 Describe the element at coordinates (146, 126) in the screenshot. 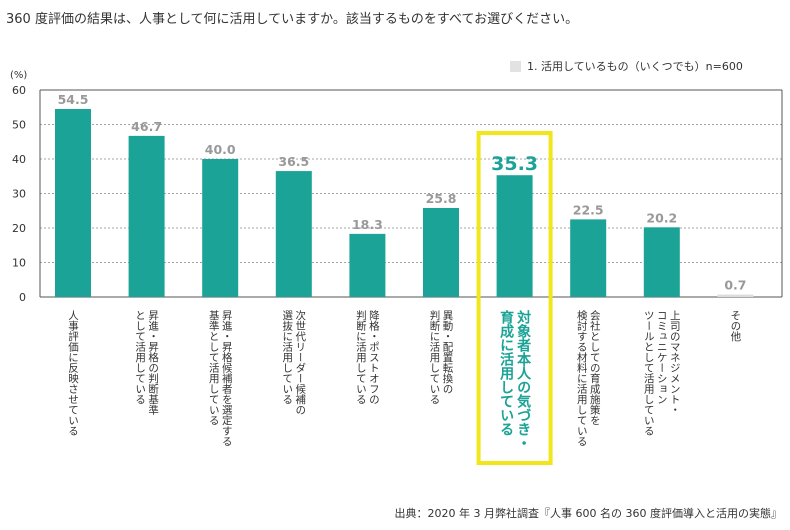

I see `data-label: 46.7` at that location.